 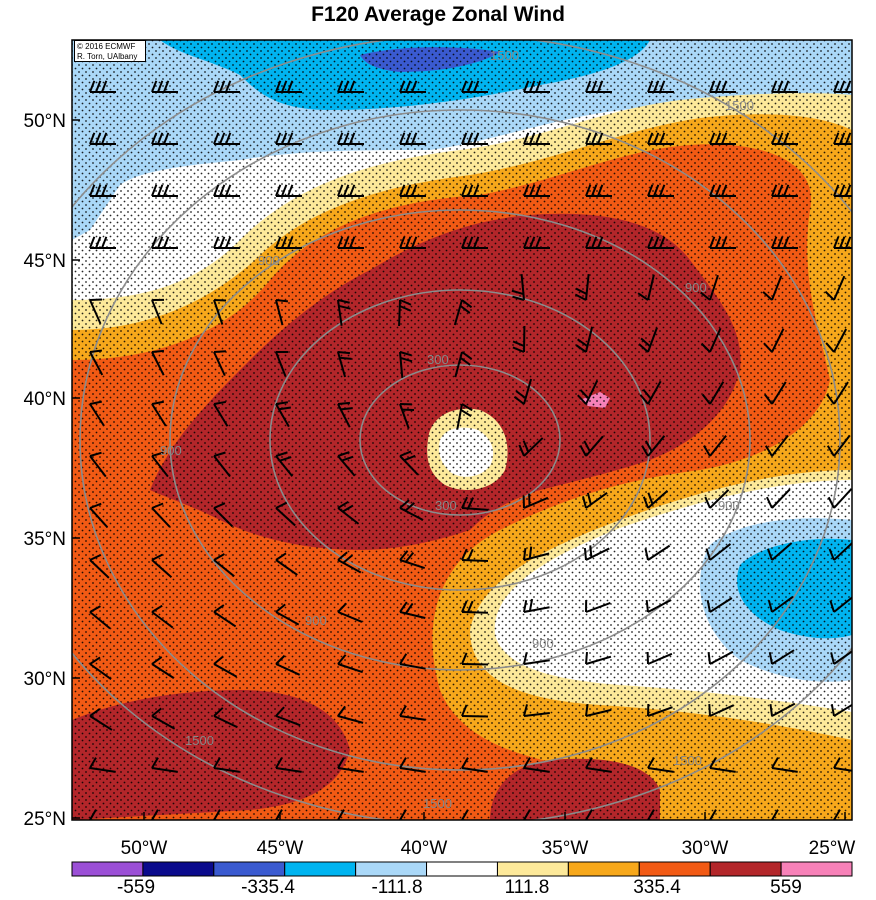 I want to click on colorbar, so click(x=462, y=869).